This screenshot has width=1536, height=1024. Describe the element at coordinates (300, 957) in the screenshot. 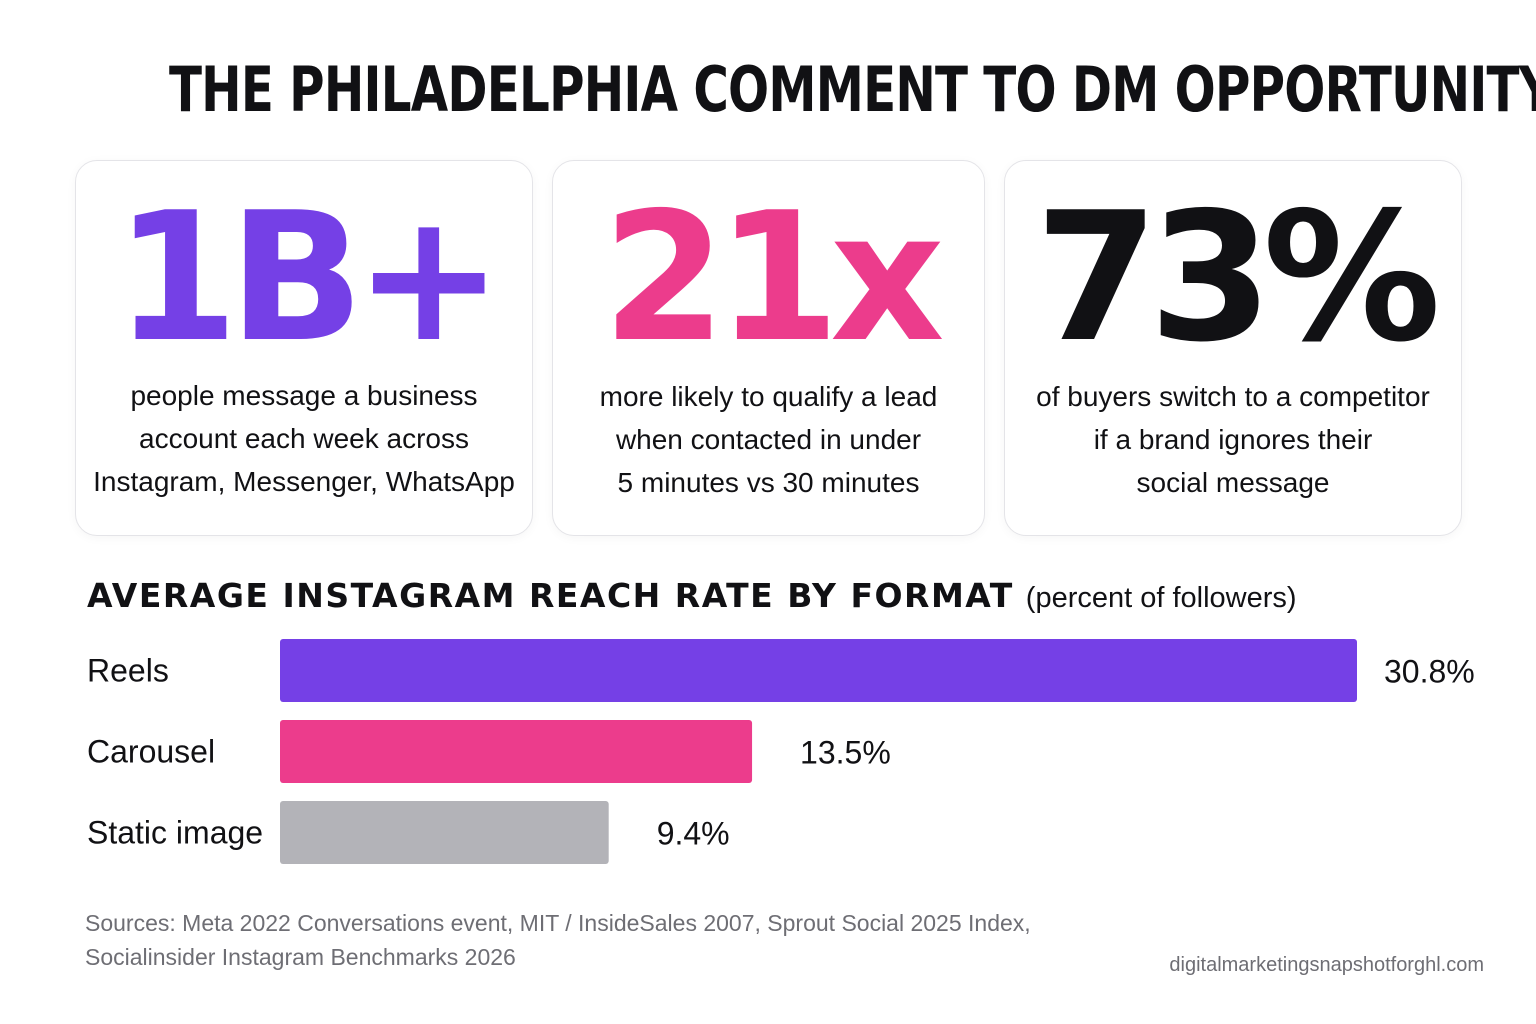

I see `sources-line: Socialinsider Instagram Benchmarks 2026` at that location.